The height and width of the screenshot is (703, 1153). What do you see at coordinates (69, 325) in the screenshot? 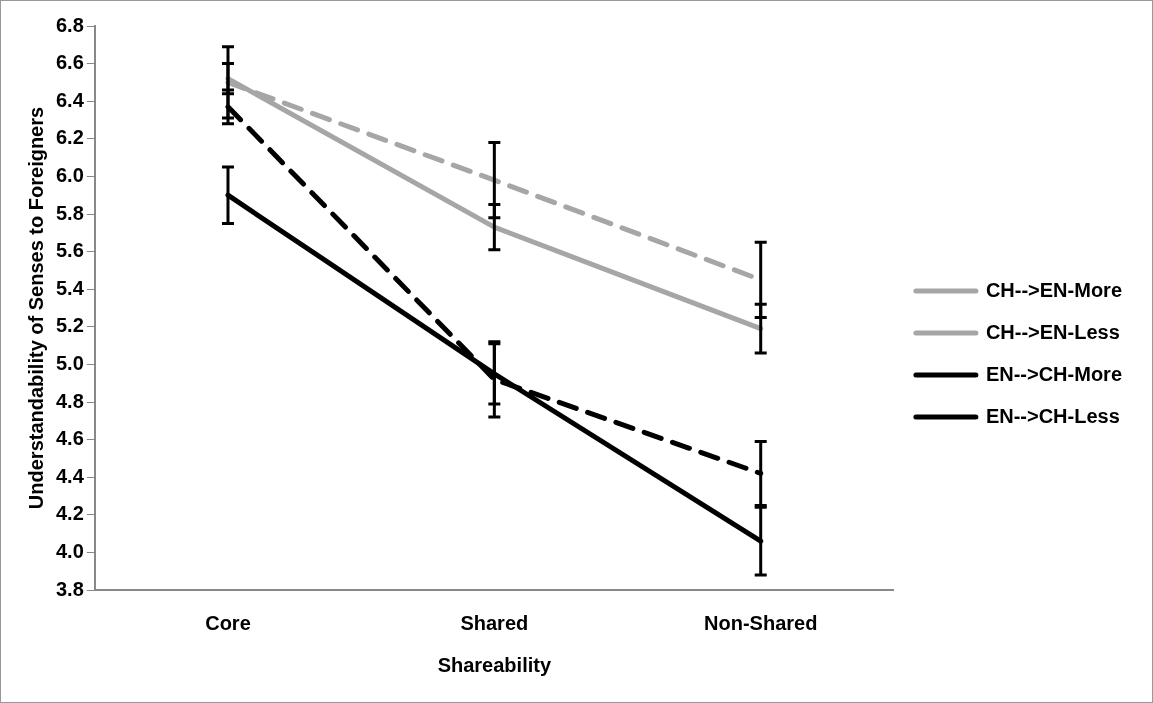
I see `y-tick-label: 5.2` at bounding box center [69, 325].